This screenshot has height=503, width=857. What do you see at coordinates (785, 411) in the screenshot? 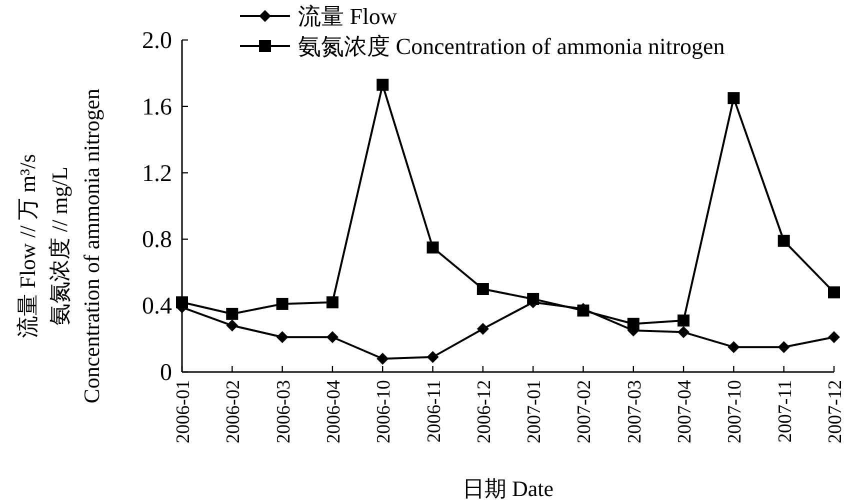
I see `x-tick-label: 2007-11` at bounding box center [785, 411].